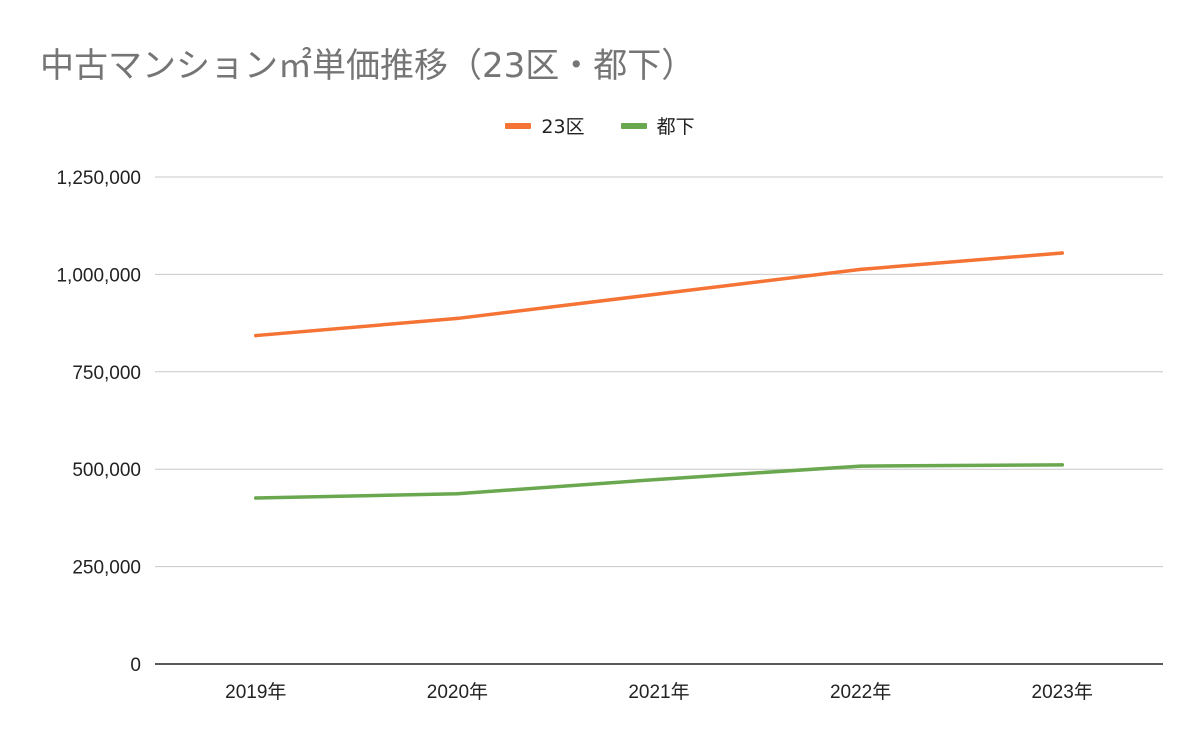 This screenshot has height=742, width=1200. I want to click on series-line-tokai, so click(659, 481).